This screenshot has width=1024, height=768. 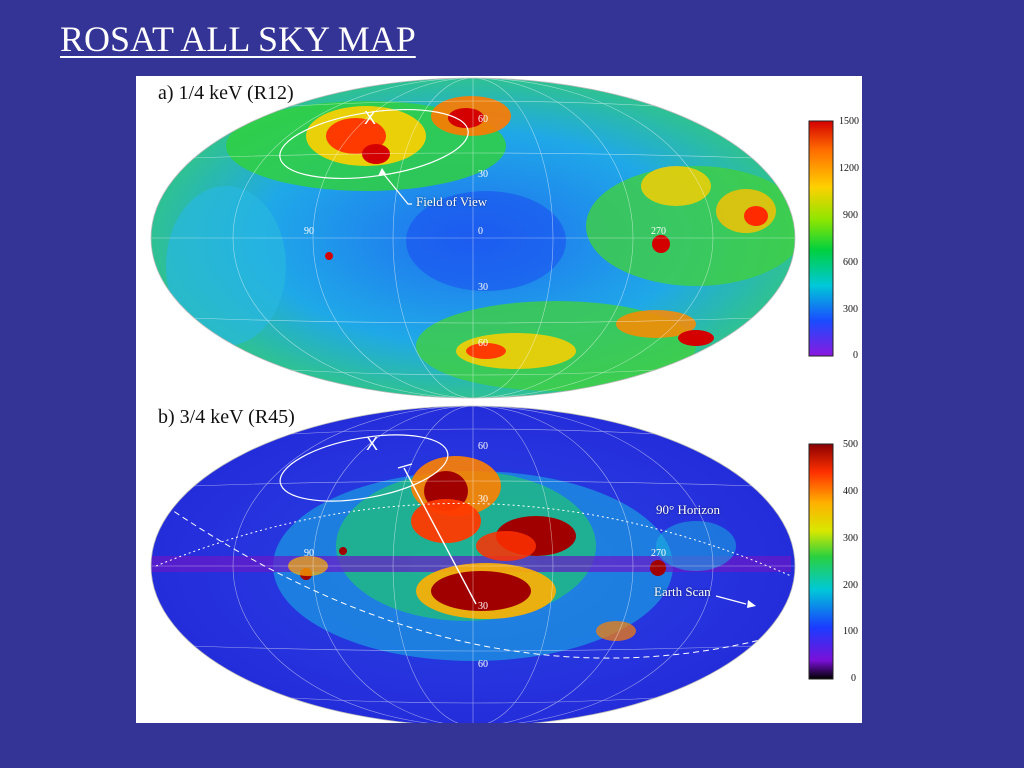 I want to click on coord-label: 0, so click(x=480, y=231).